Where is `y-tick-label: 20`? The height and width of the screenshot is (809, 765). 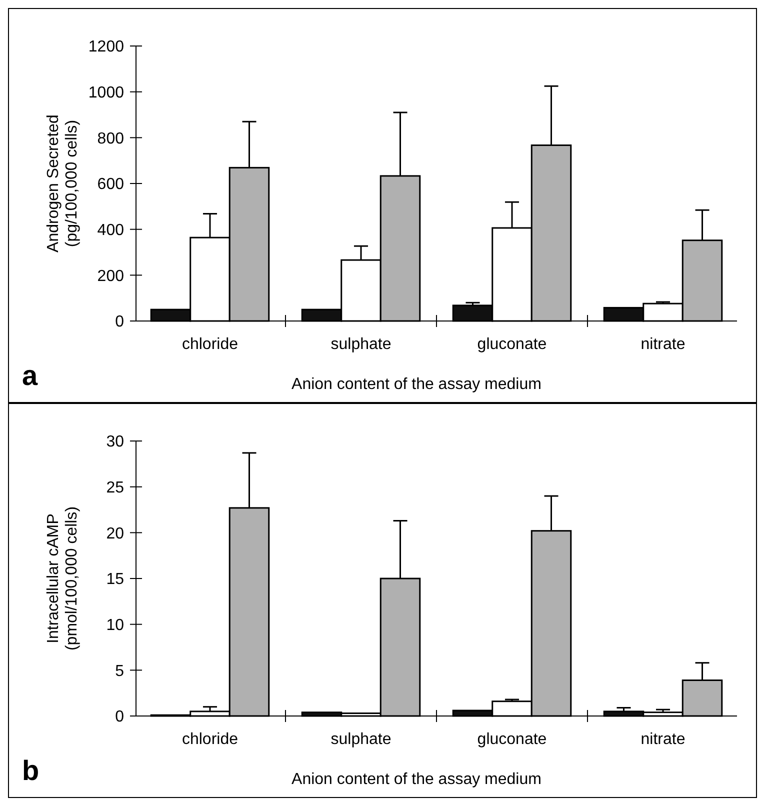
y-tick-label: 20 is located at coordinates (115, 533).